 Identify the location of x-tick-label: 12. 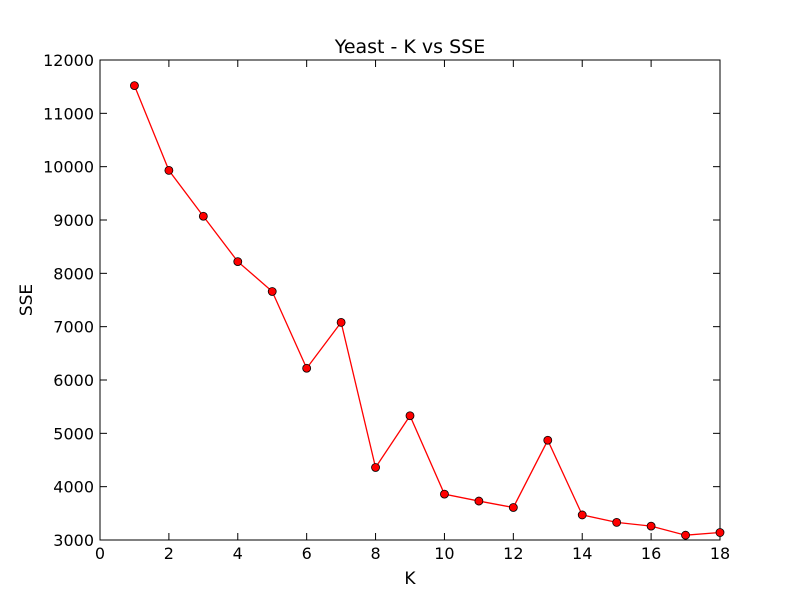
(513, 553).